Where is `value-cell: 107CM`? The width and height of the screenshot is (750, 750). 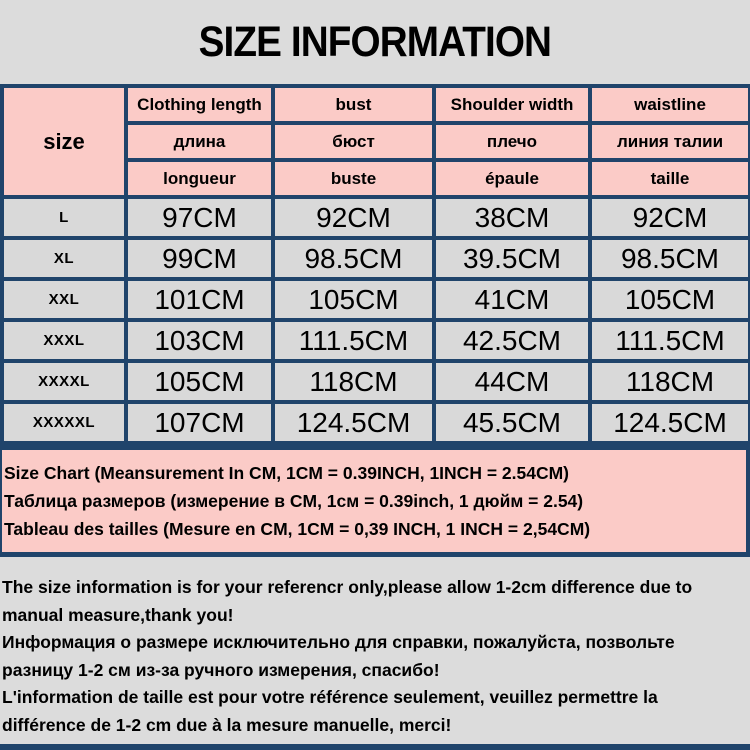
value-cell: 107CM is located at coordinates (199, 422).